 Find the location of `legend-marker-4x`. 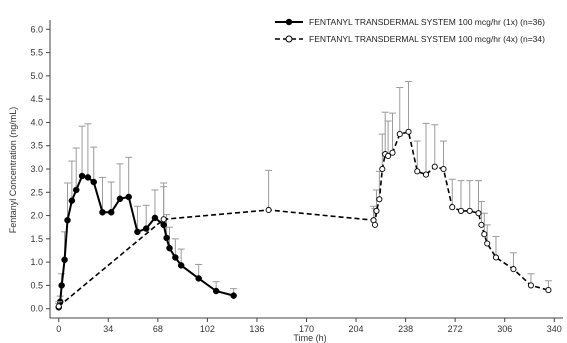

legend-marker-4x is located at coordinates (289, 39).